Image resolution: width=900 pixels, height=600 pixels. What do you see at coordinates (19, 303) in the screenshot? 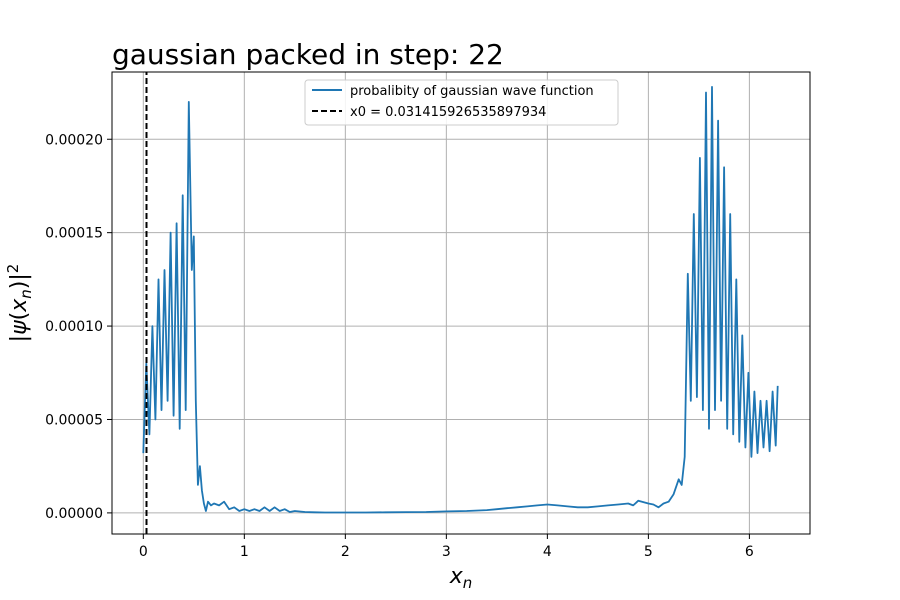
I see `y-axis-label: |ψ(xn)|2` at bounding box center [19, 303].